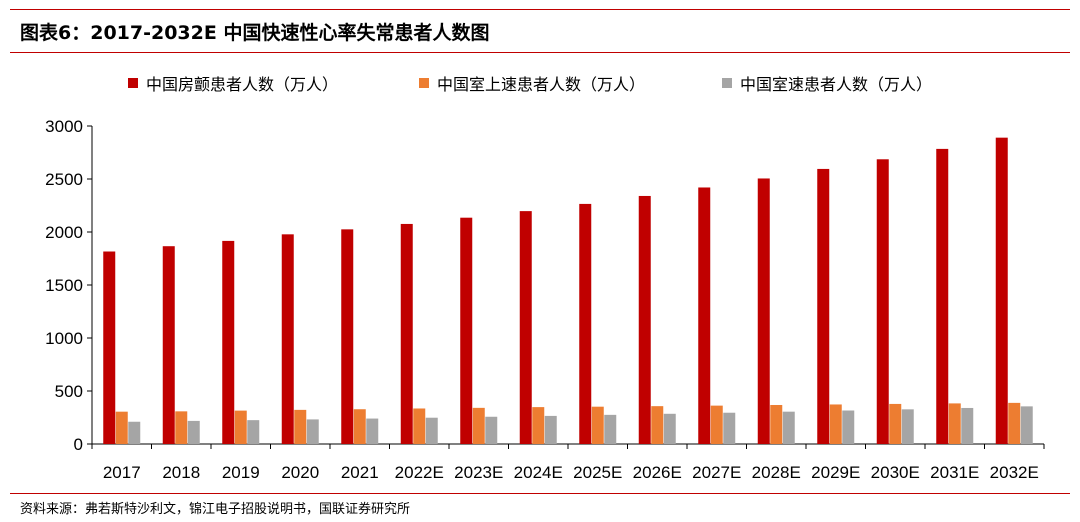 This screenshot has width=1080, height=522. Describe the element at coordinates (836, 84) in the screenshot. I see `legend-label-vt: 中国室速患者人数（万人）` at that location.